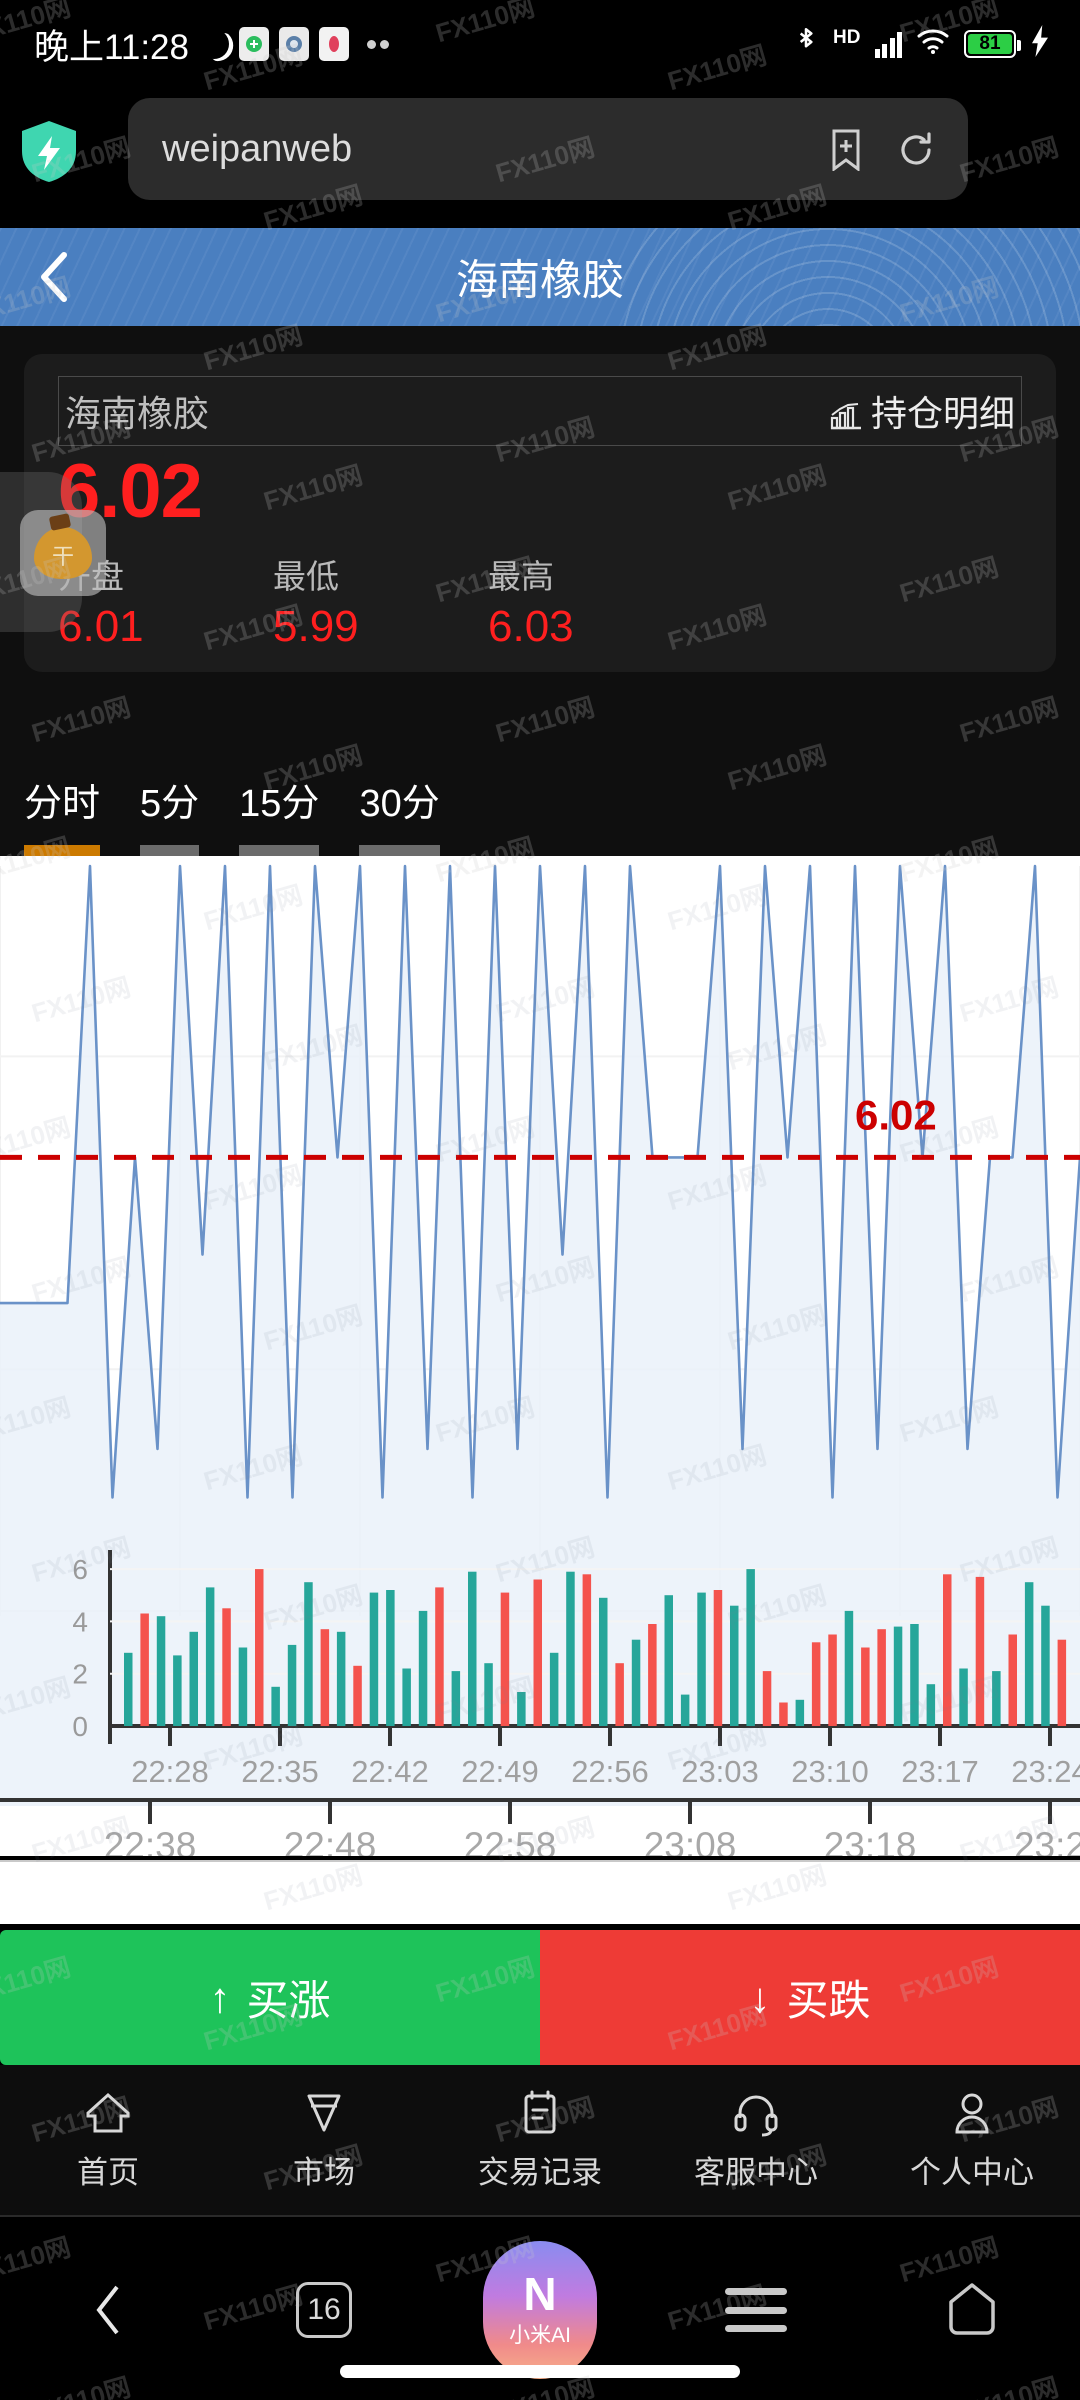 The width and height of the screenshot is (1080, 2400). What do you see at coordinates (972, 2140) in the screenshot?
I see `nav-item-profile: 个人中心` at bounding box center [972, 2140].